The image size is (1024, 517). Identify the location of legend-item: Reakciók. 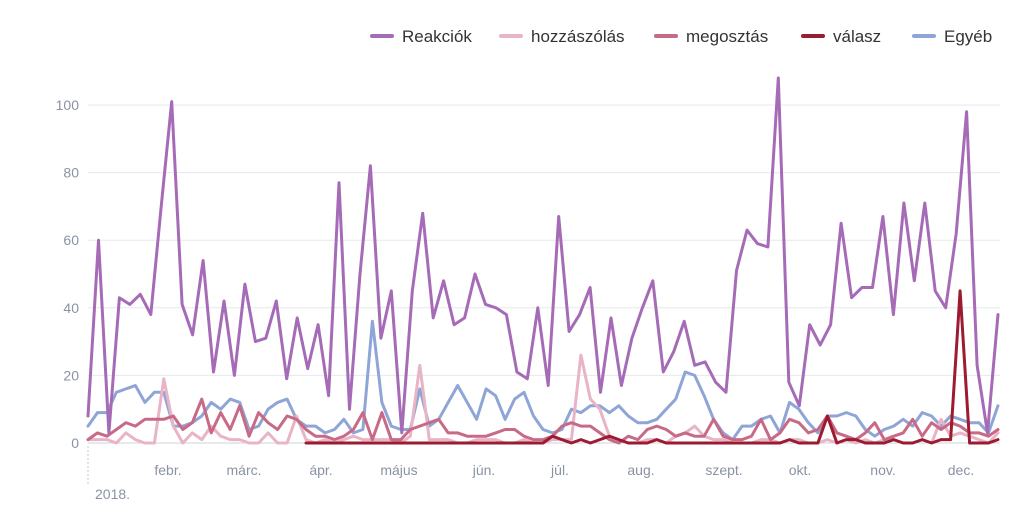
(421, 36).